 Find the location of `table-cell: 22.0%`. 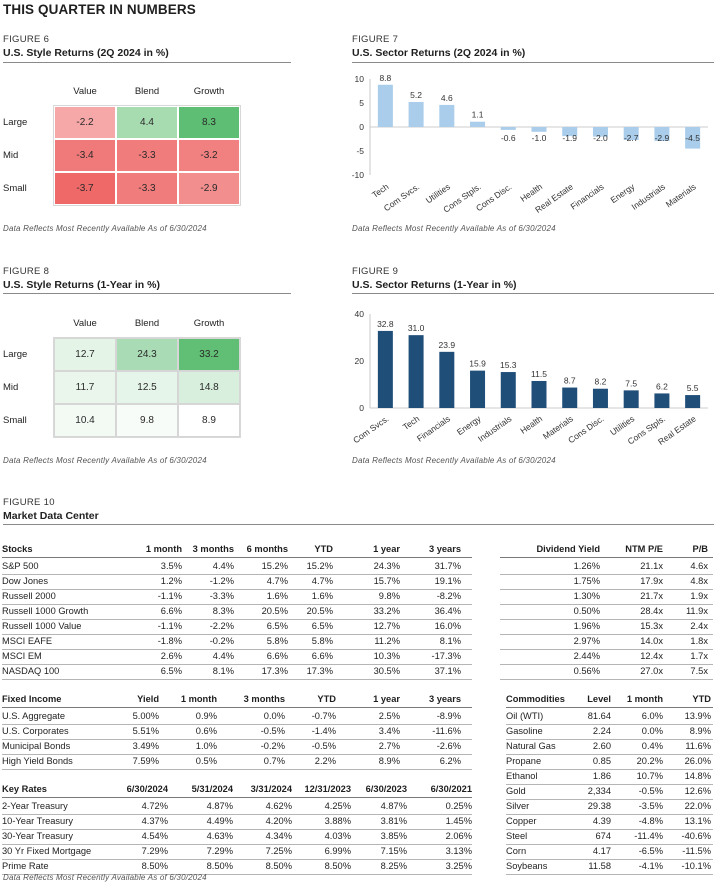

table-cell: 22.0% is located at coordinates (697, 806).